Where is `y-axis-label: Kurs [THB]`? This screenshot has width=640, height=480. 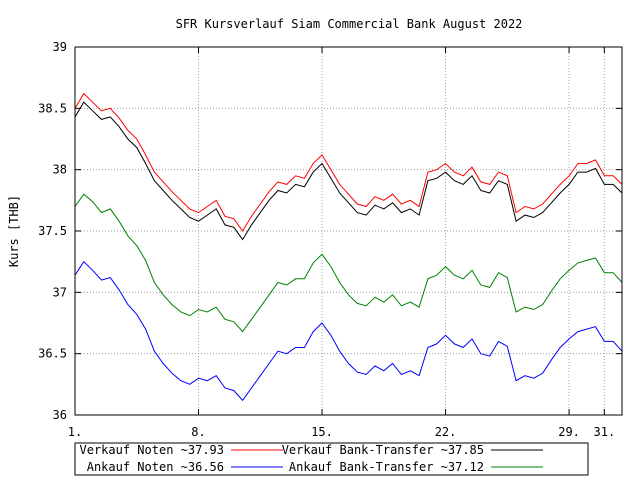
y-axis-label: Kurs [THB] is located at coordinates (14, 231).